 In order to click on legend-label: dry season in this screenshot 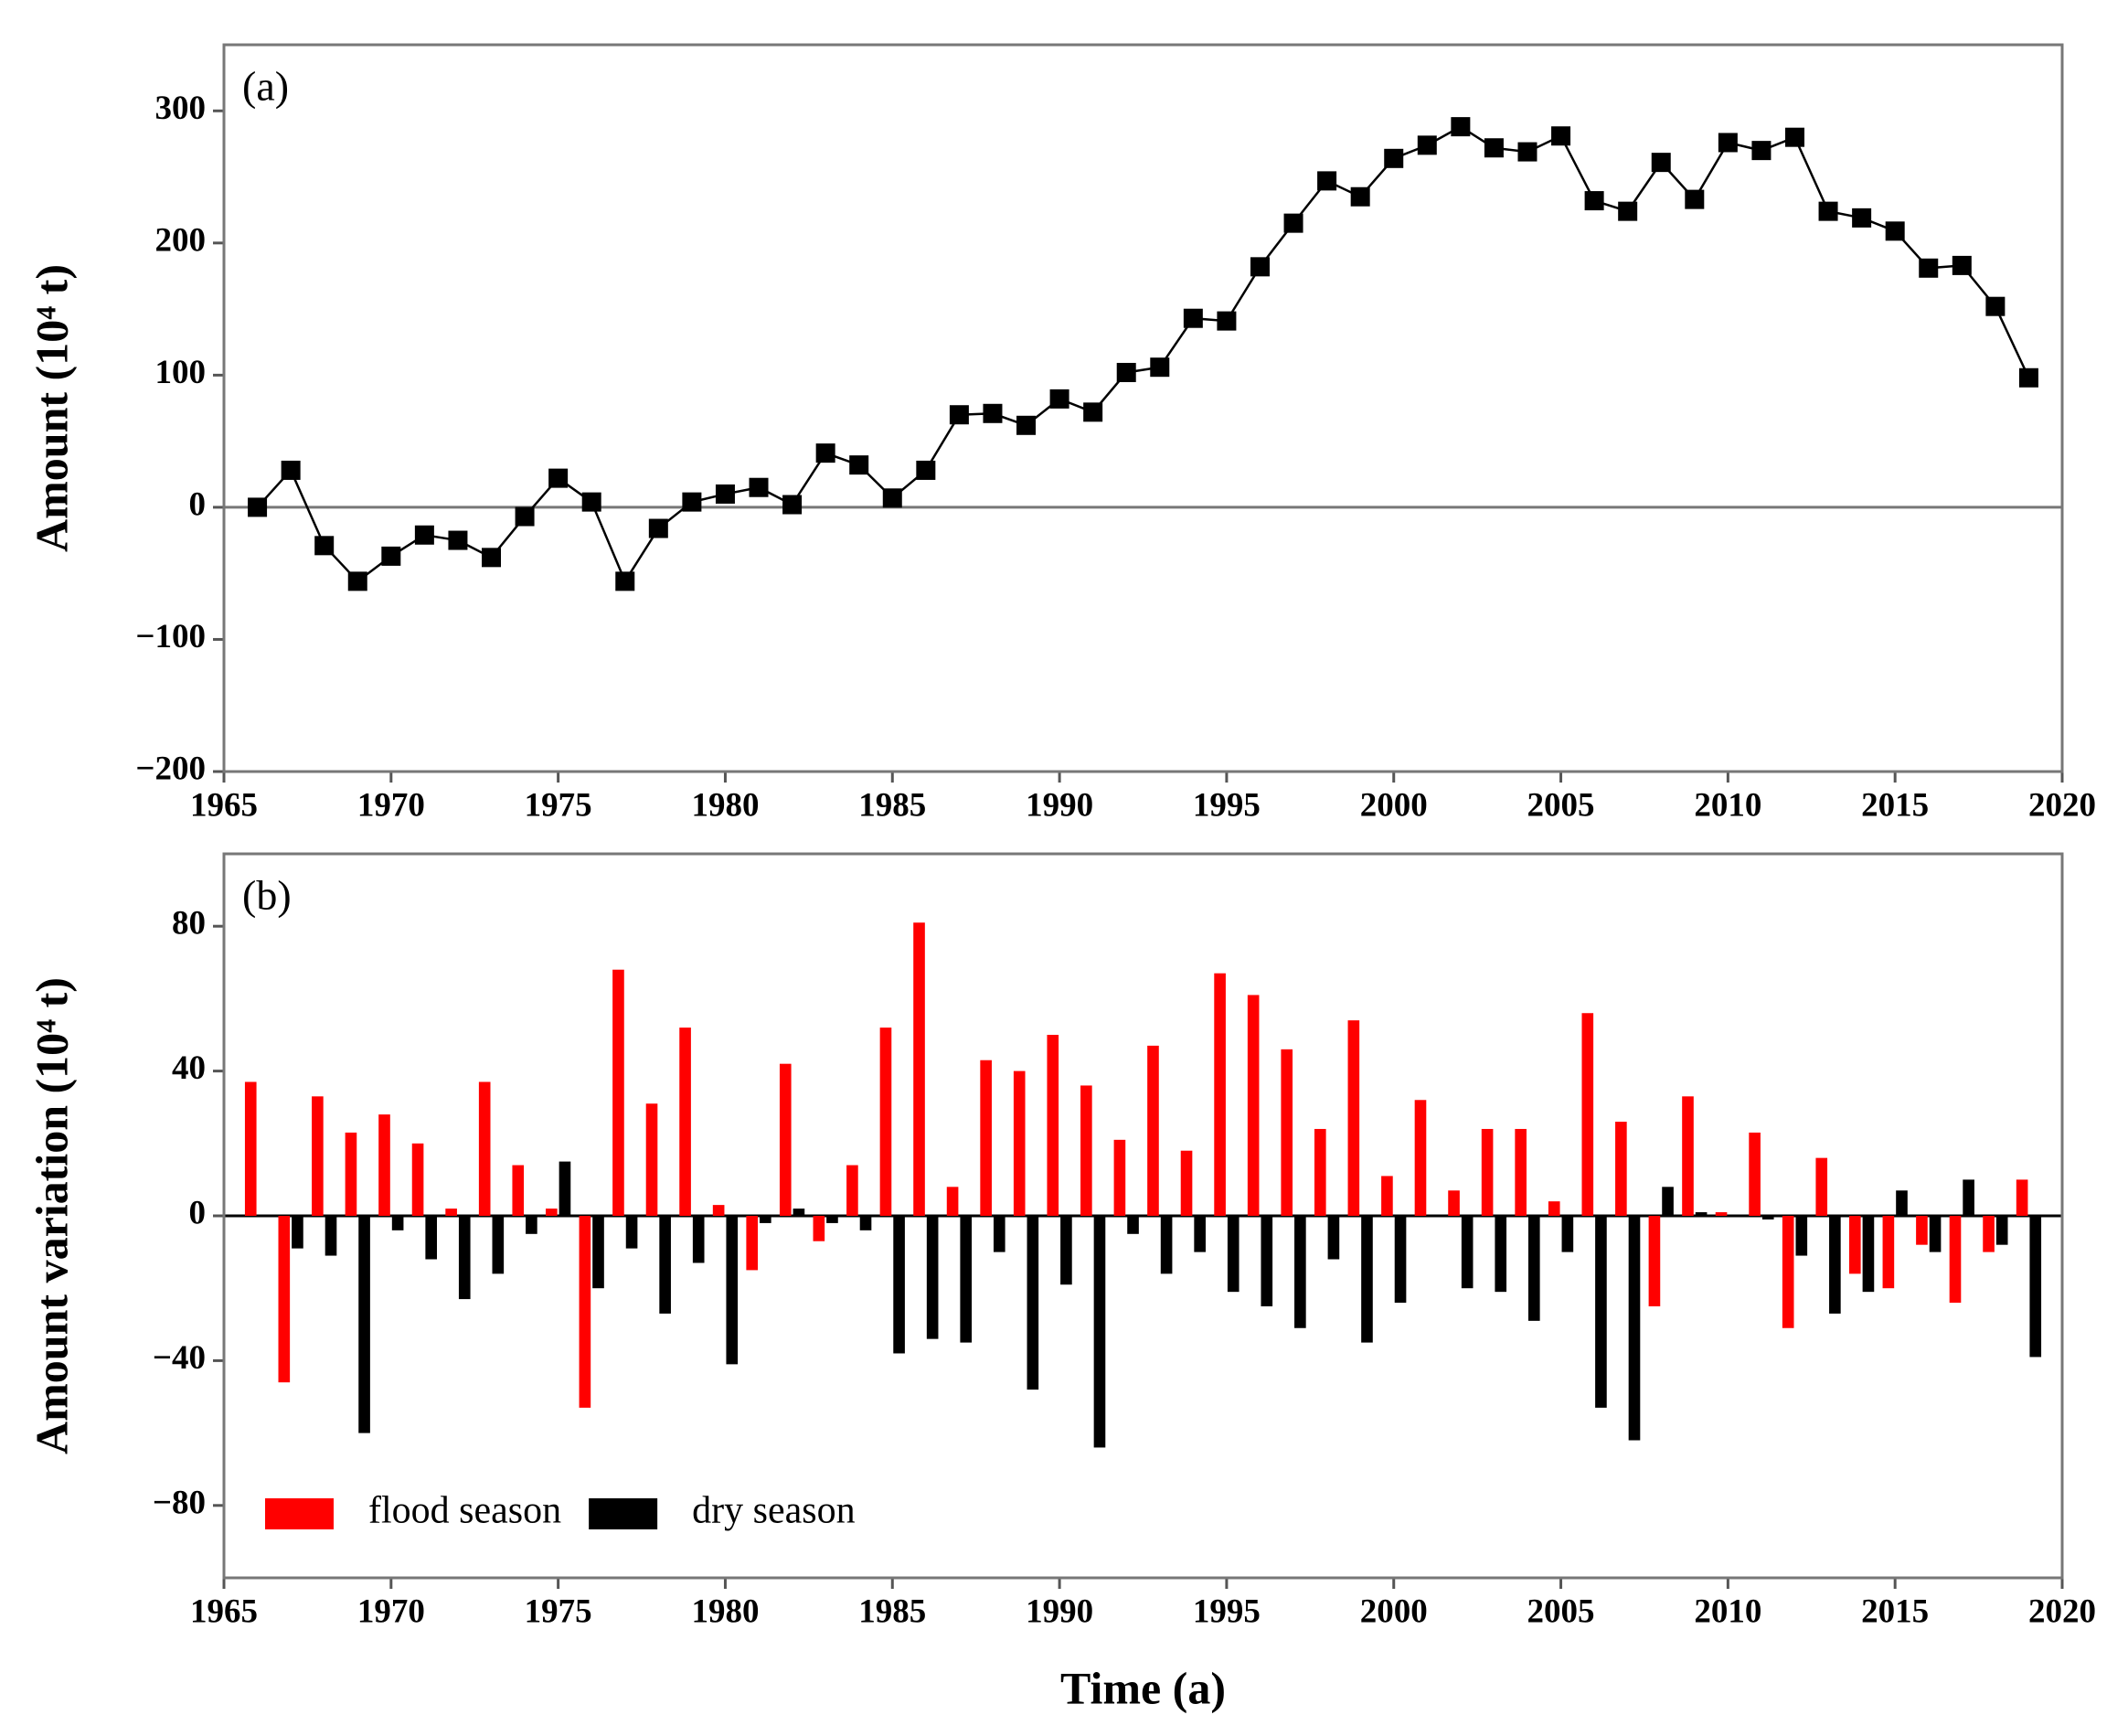, I will do `click(773, 1511)`.